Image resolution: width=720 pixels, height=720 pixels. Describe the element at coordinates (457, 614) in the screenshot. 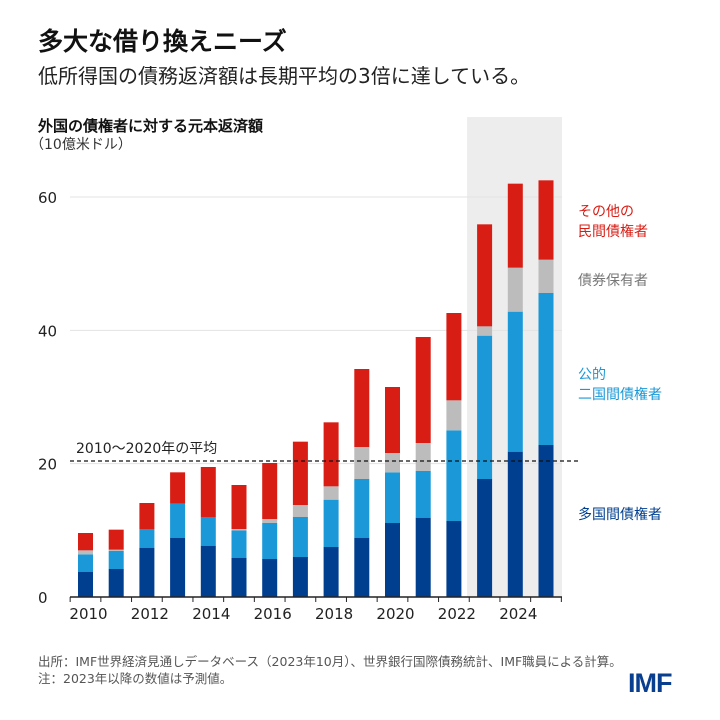

I see `x-tick-label: 2022` at that location.